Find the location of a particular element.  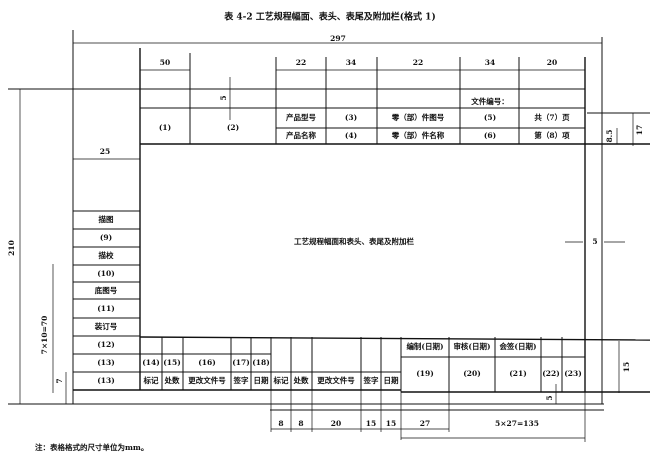

footer-number: (16) is located at coordinates (207, 362).